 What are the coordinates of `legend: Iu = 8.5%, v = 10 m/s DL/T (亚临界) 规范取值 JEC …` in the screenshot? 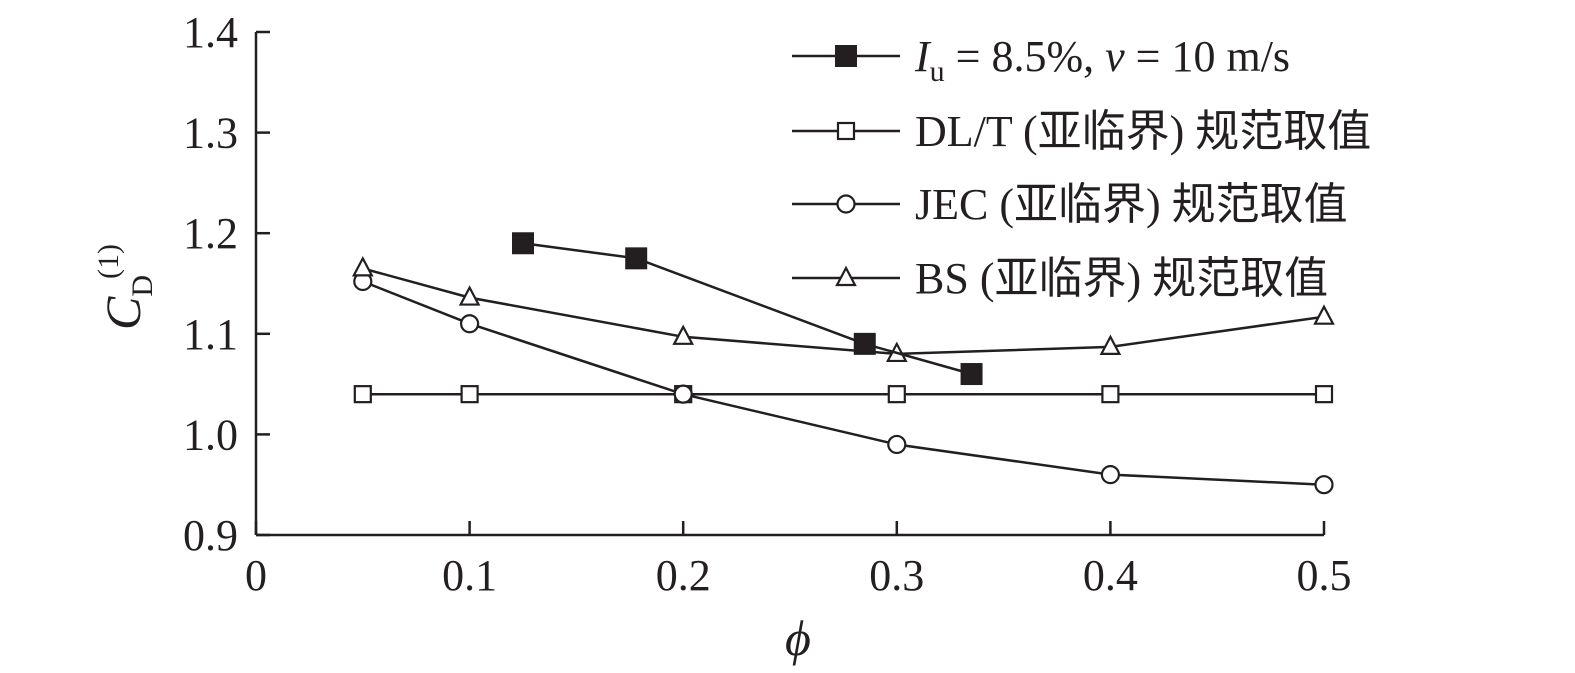 It's located at (1081, 167).